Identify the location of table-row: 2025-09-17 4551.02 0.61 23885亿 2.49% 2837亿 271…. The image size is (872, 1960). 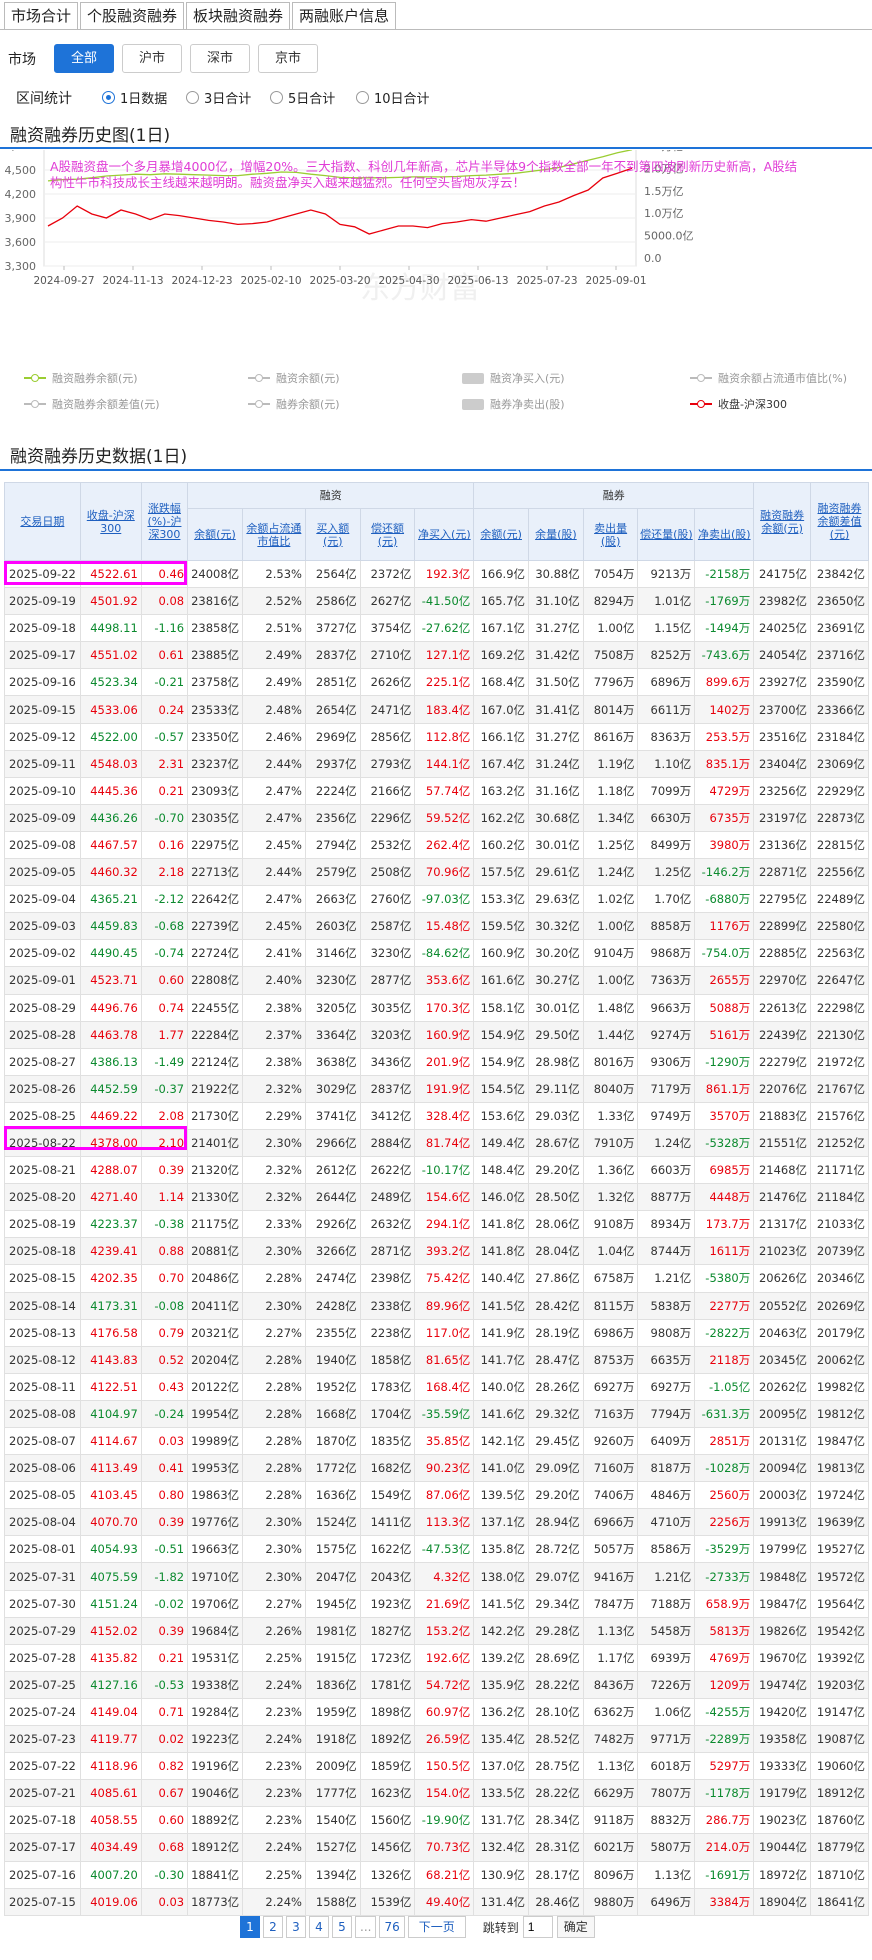
(436, 655).